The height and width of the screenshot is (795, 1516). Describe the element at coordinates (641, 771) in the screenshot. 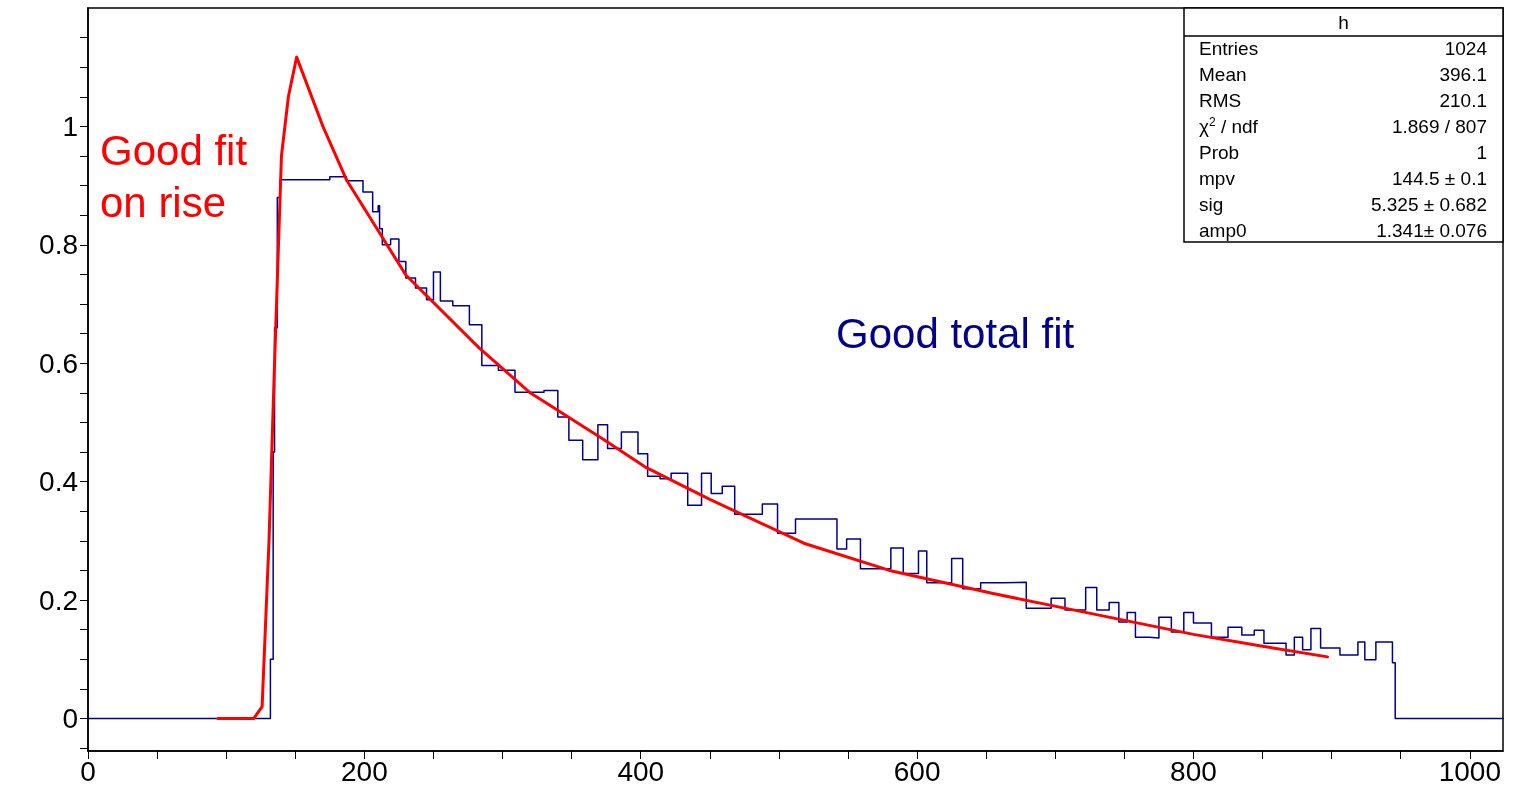

I see `x-tick-label: 400` at that location.